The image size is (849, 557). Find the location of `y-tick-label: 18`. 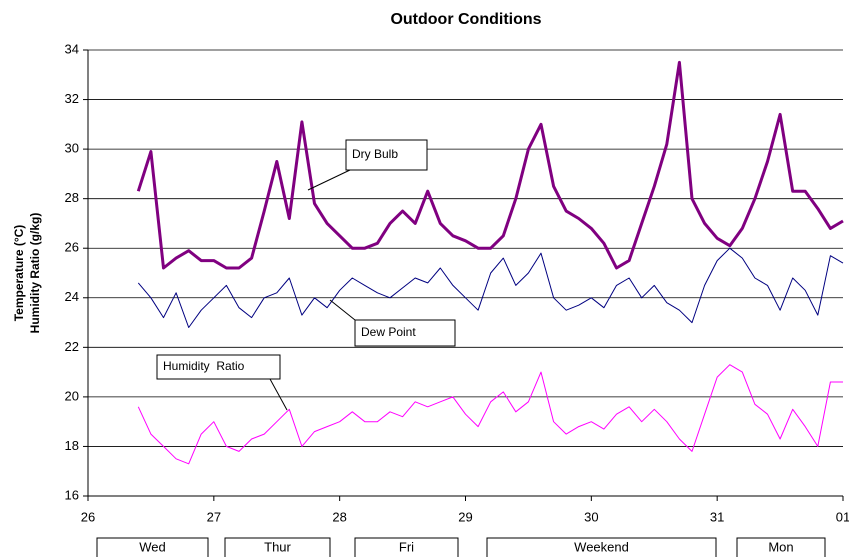

y-tick-label: 18 is located at coordinates (72, 445).